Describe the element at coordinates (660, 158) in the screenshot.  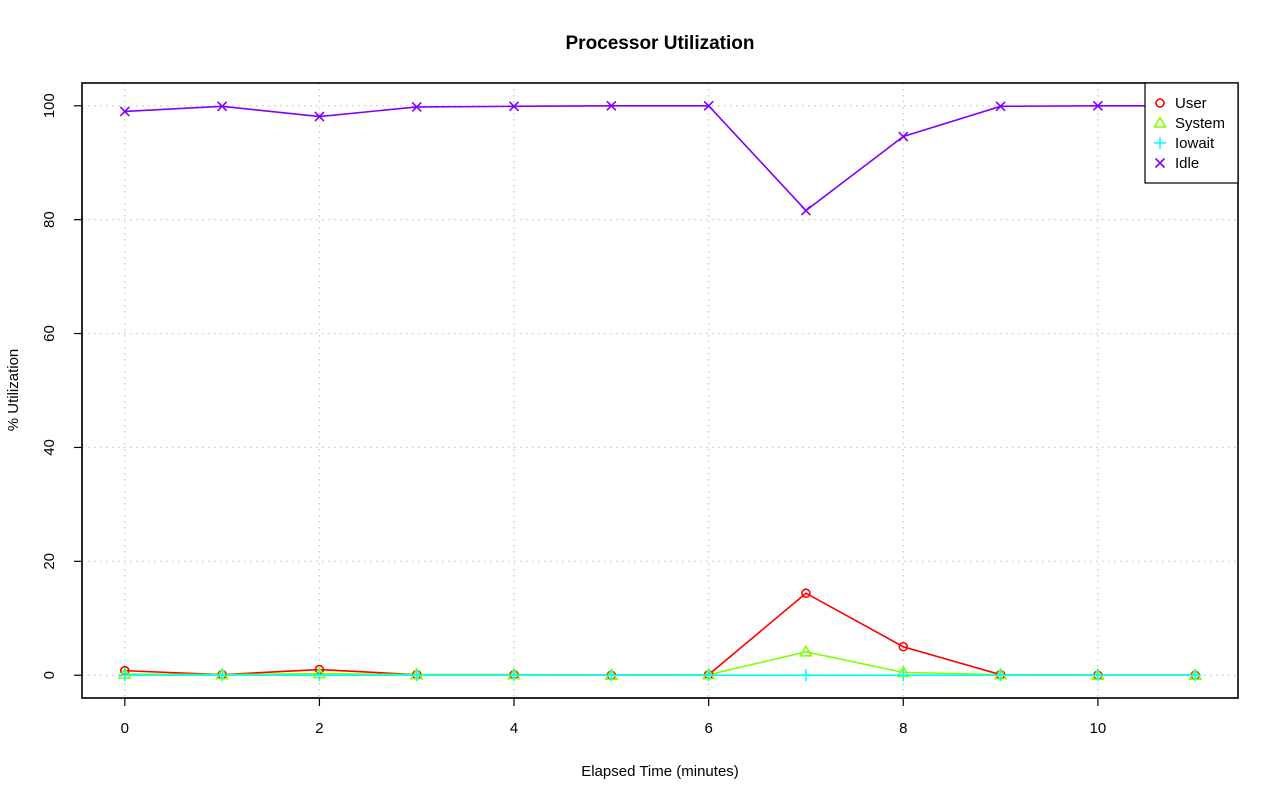
I see `series-line-idle` at that location.